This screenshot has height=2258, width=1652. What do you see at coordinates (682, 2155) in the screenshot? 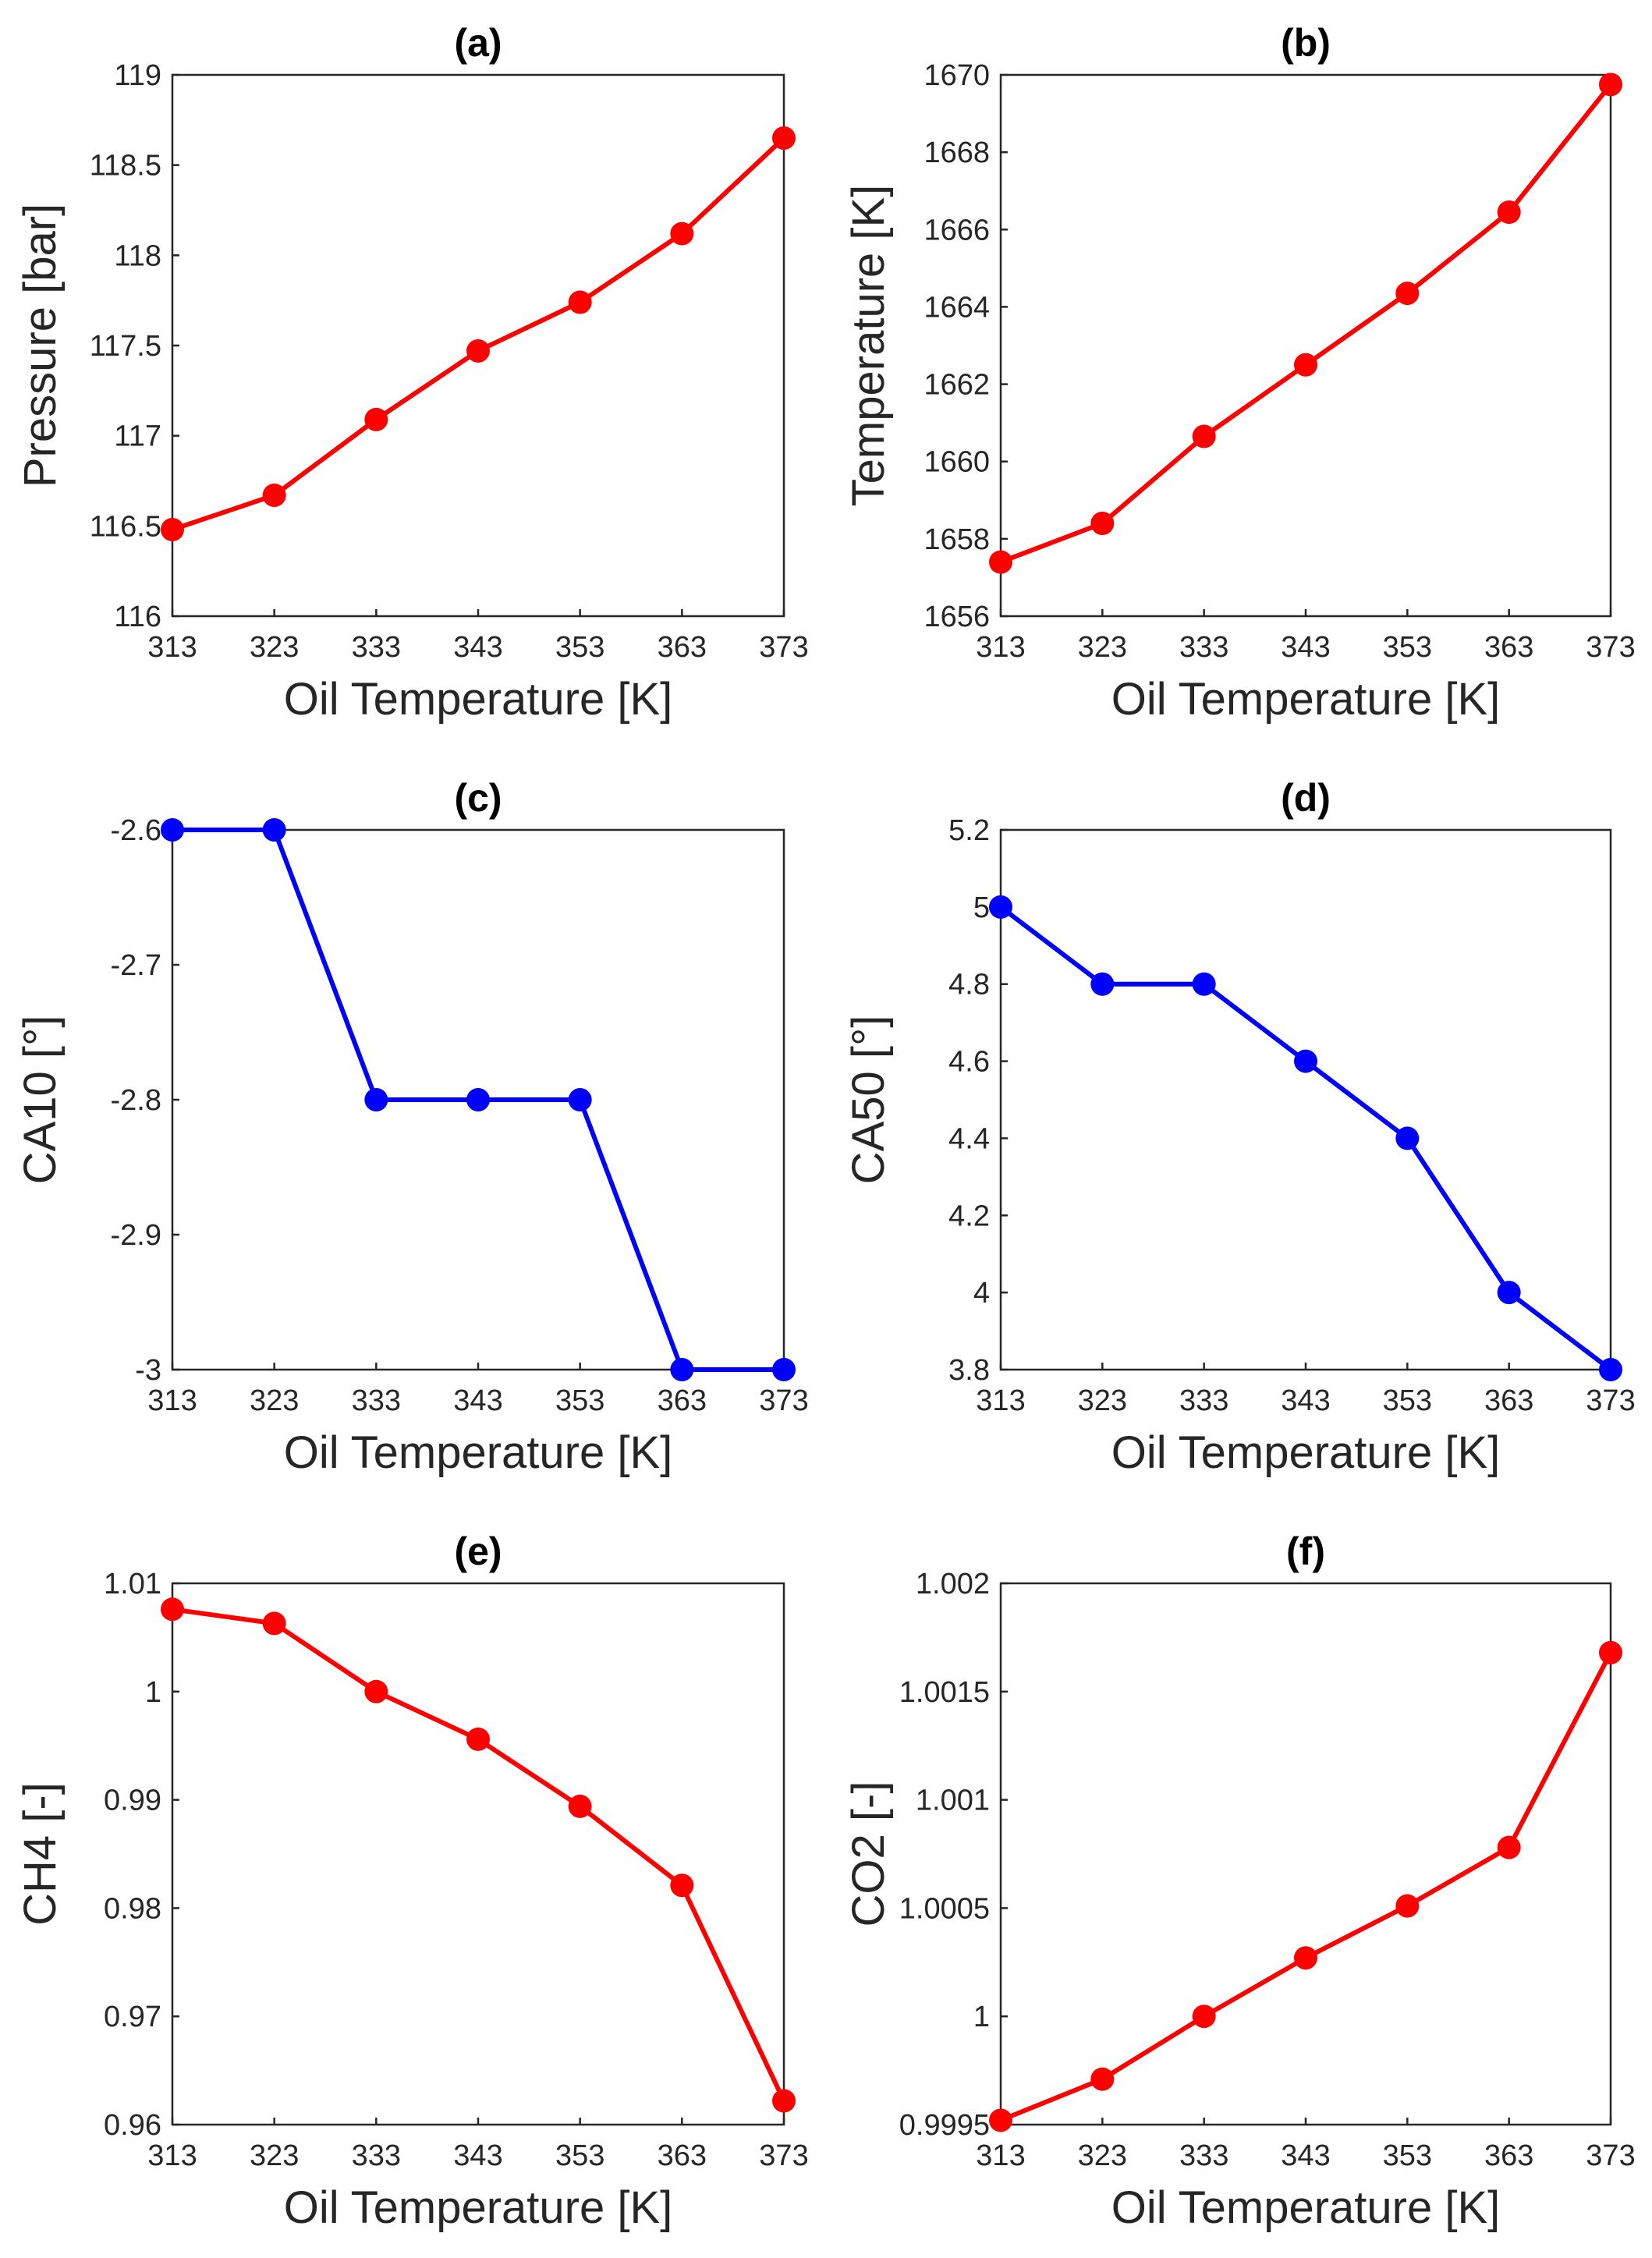
I see `chart-e-xtick-label-5: 363` at bounding box center [682, 2155].